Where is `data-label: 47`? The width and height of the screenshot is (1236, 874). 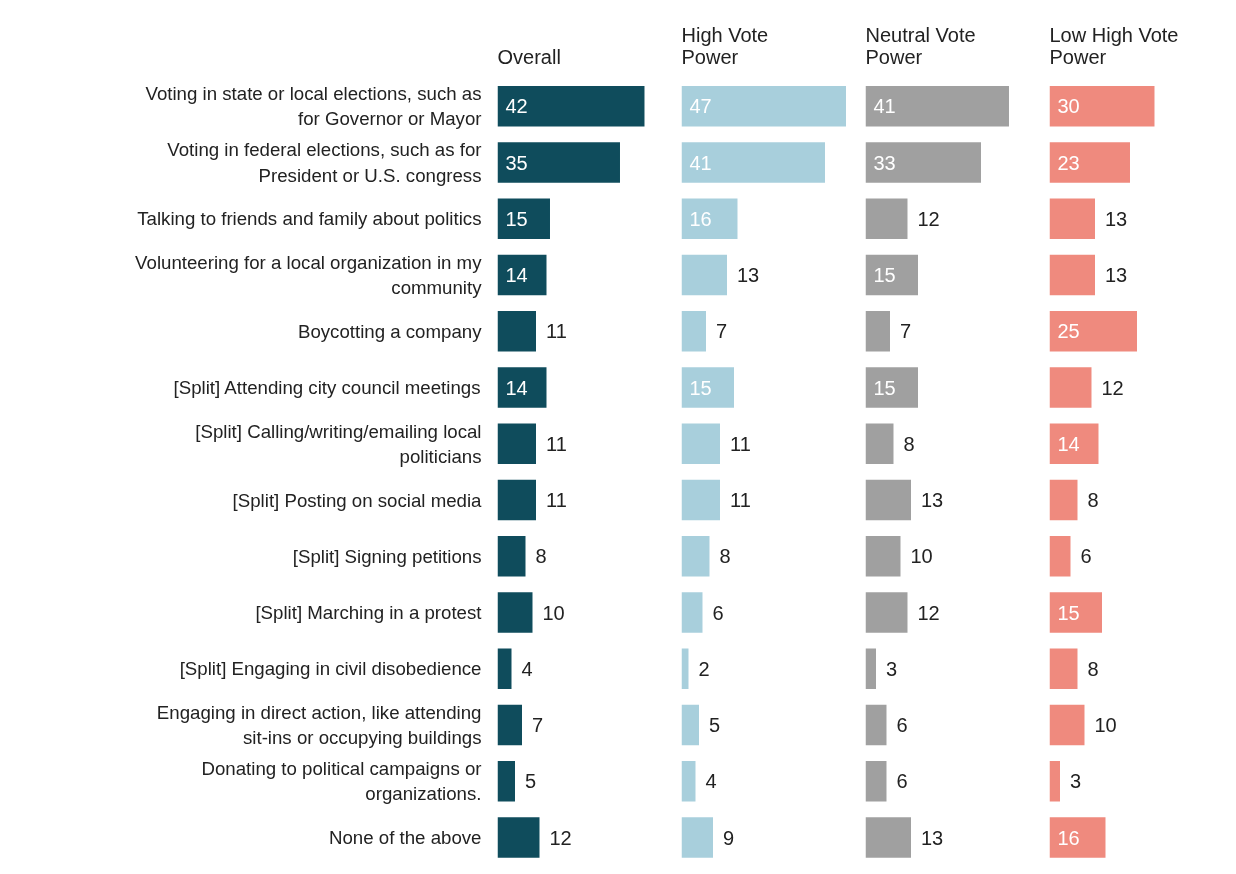 data-label: 47 is located at coordinates (700, 106).